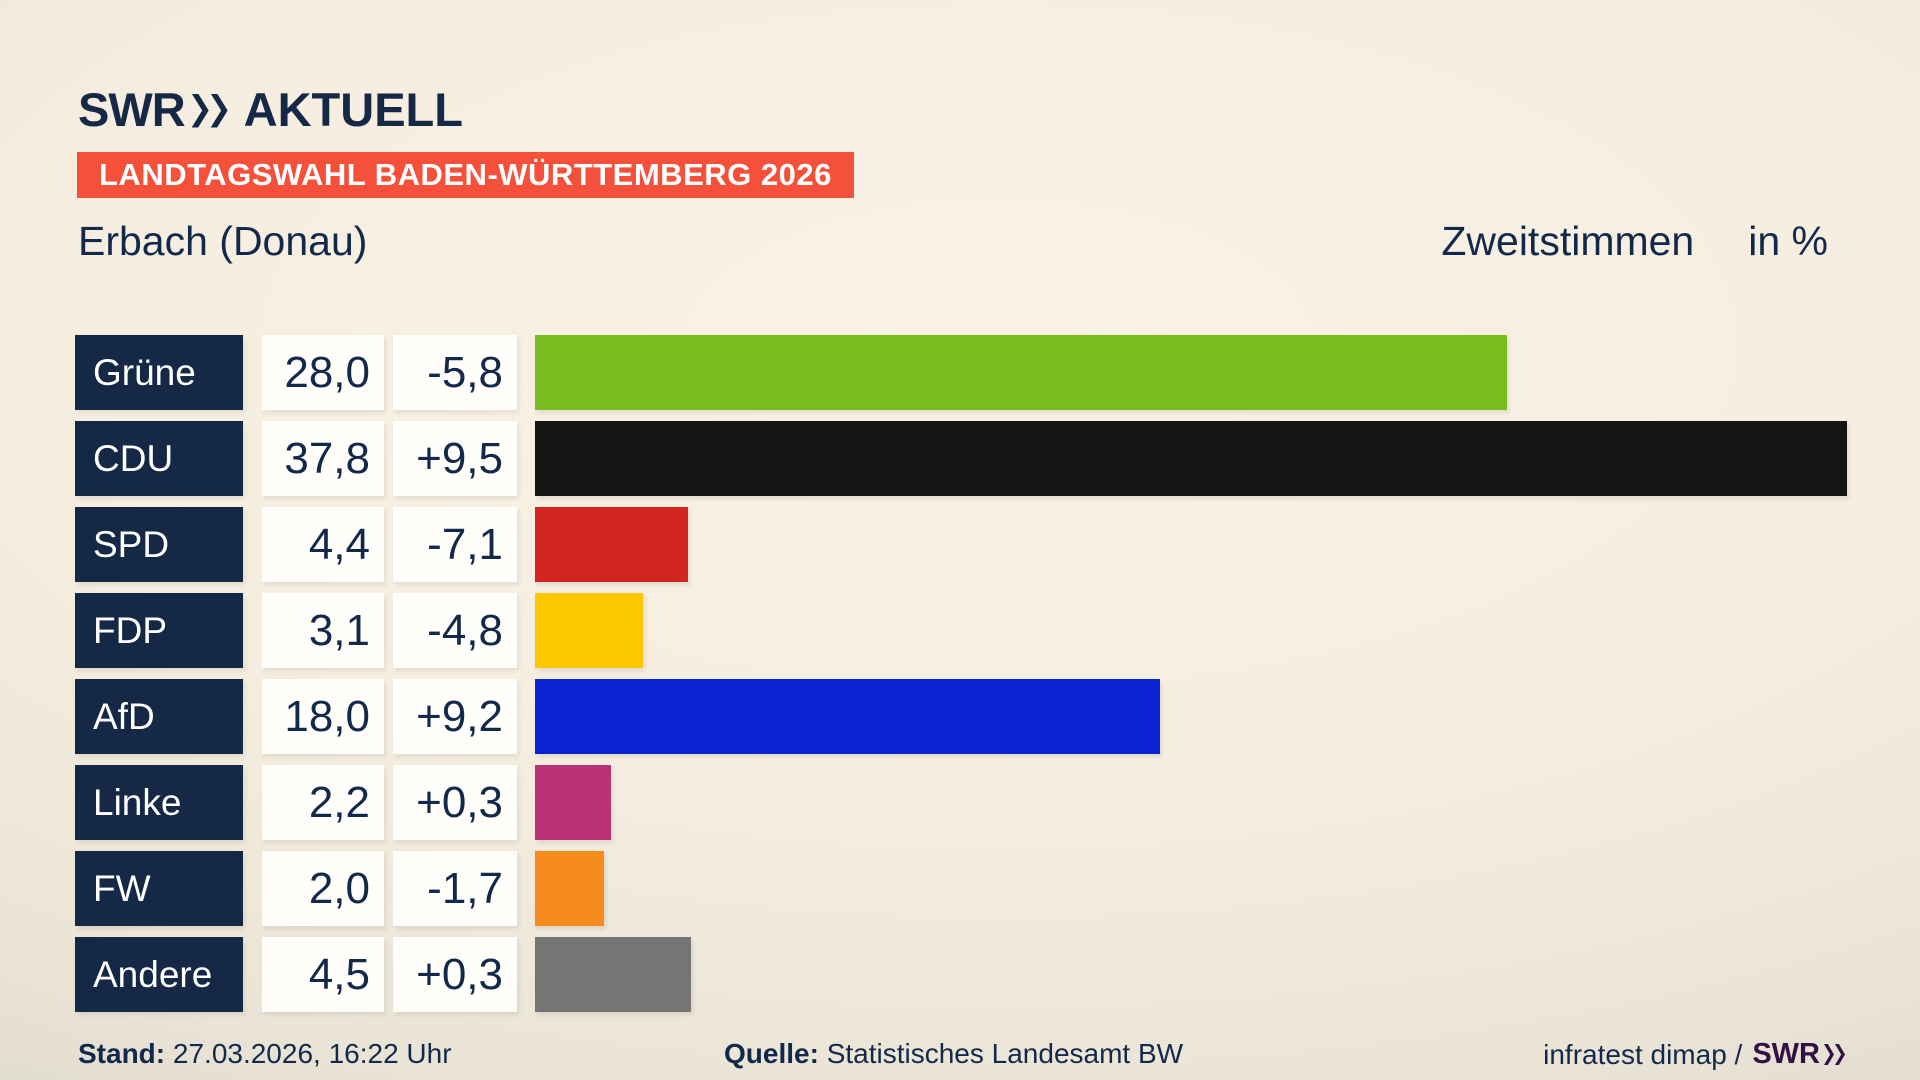  I want to click on chart-row: Linke 2,2 +0,3, so click(961, 802).